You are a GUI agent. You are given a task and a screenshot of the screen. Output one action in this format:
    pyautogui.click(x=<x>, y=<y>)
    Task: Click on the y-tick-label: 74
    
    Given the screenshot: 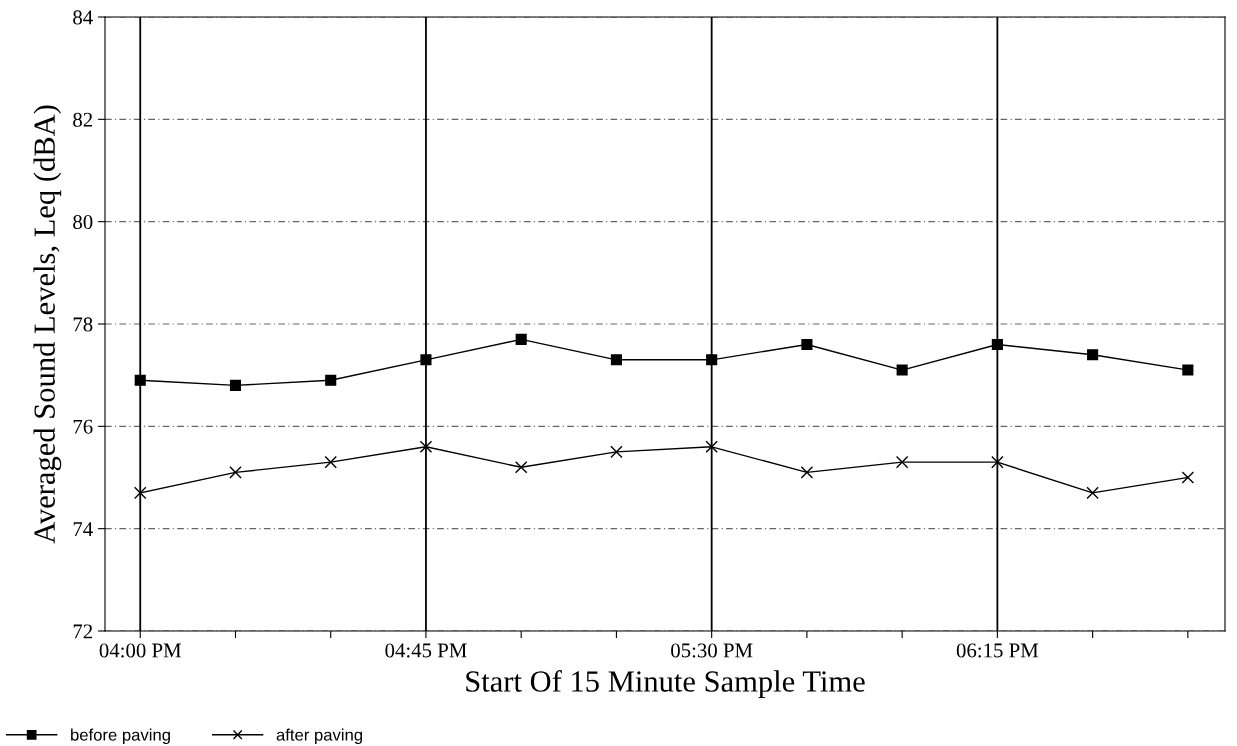 What is the action you would take?
    pyautogui.click(x=83, y=529)
    